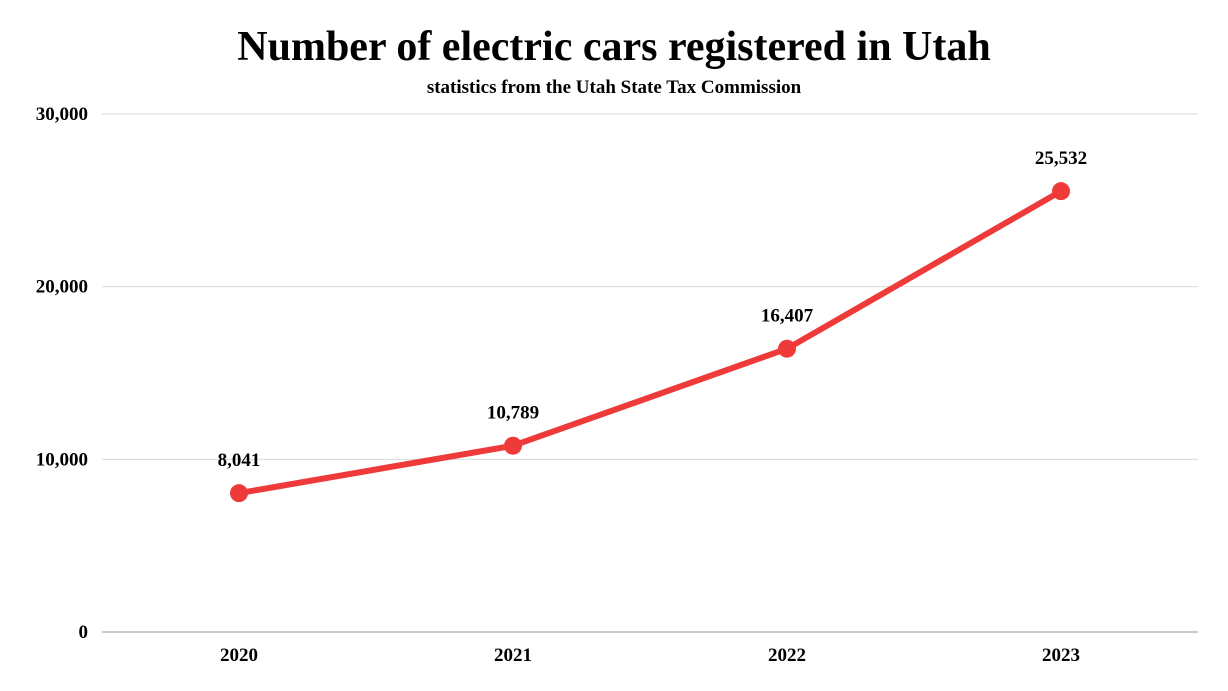 The width and height of the screenshot is (1228, 691). I want to click on data-label: 16,407, so click(787, 316).